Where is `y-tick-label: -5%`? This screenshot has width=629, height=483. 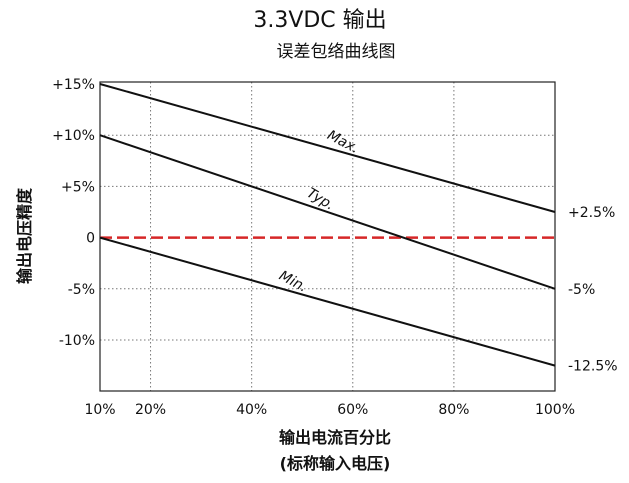
y-tick-label: -5% is located at coordinates (81, 290).